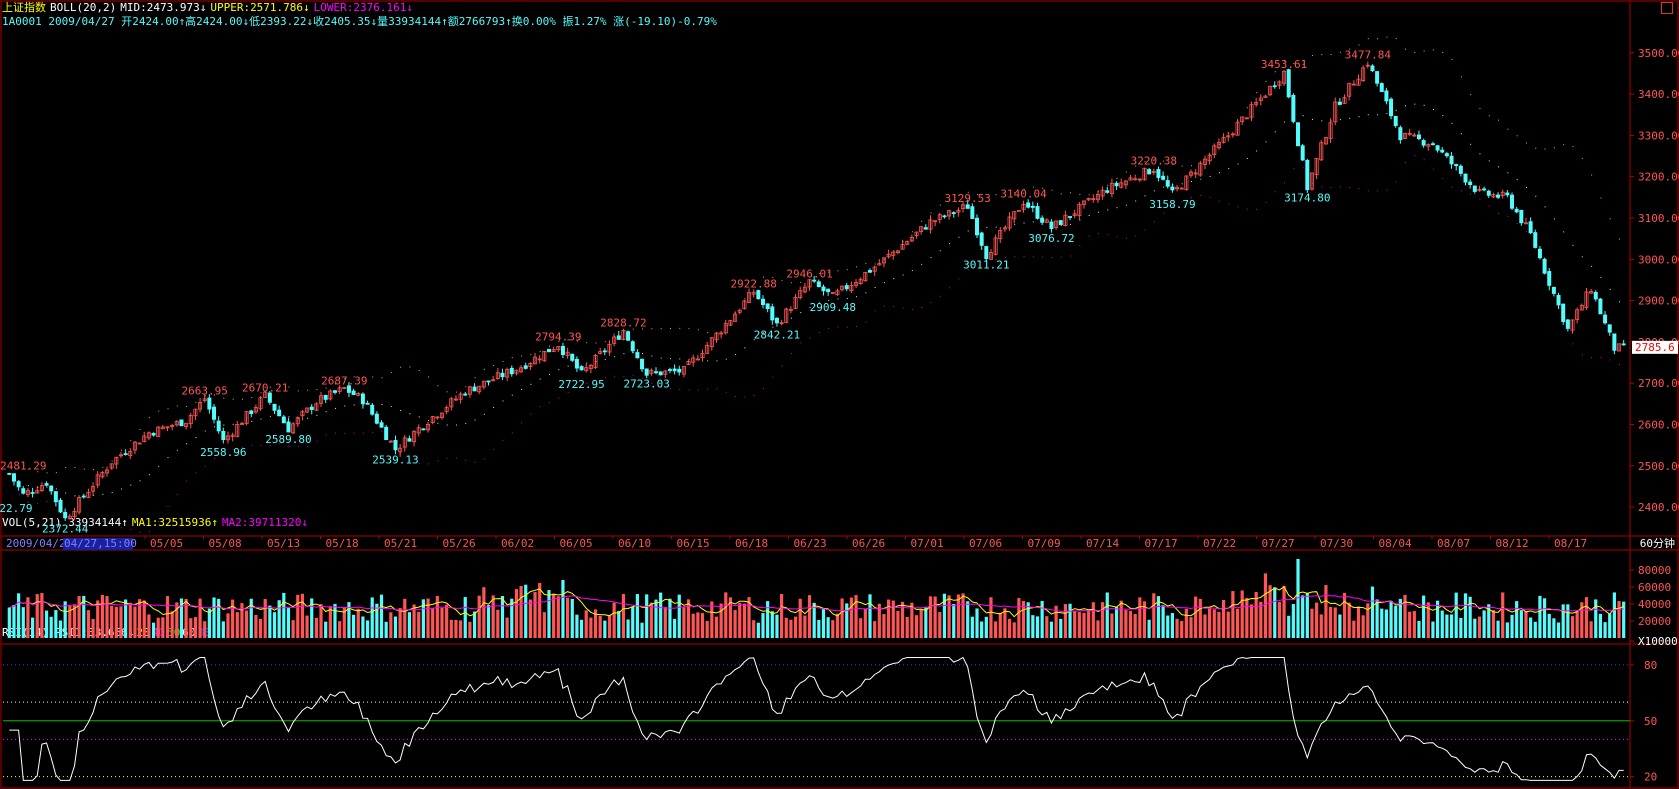 This screenshot has width=1679, height=789. What do you see at coordinates (166, 543) in the screenshot?
I see `time-tick-label: 05/05` at bounding box center [166, 543].